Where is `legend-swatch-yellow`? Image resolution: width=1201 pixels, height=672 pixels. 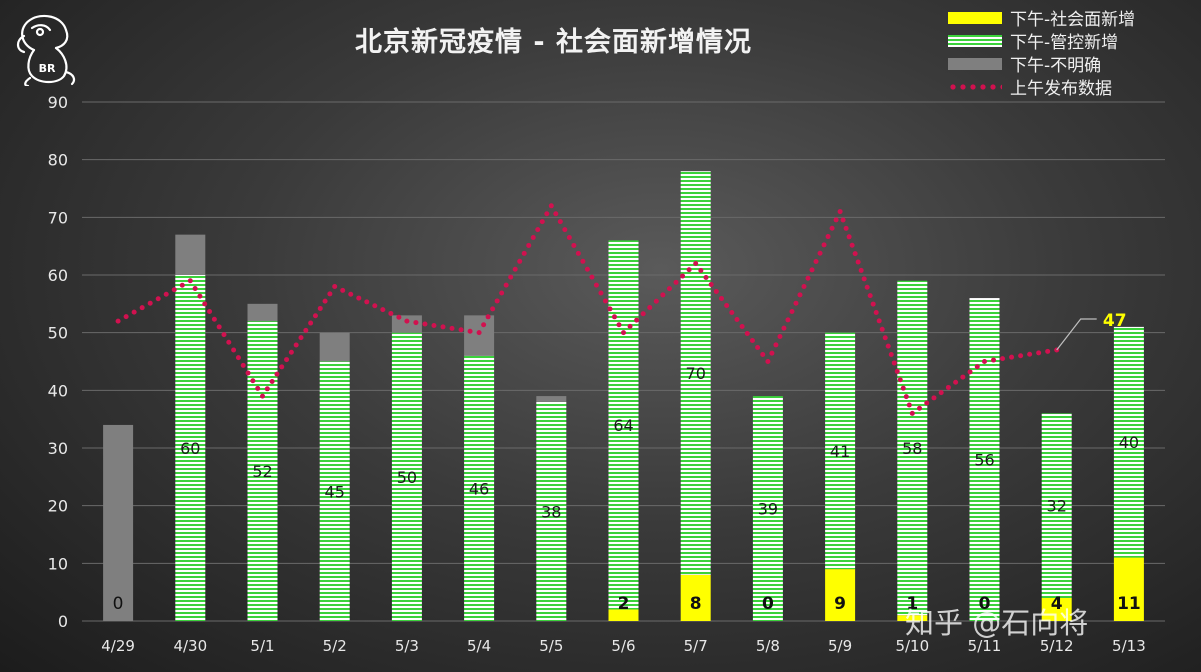 legend-swatch-yellow is located at coordinates (975, 17).